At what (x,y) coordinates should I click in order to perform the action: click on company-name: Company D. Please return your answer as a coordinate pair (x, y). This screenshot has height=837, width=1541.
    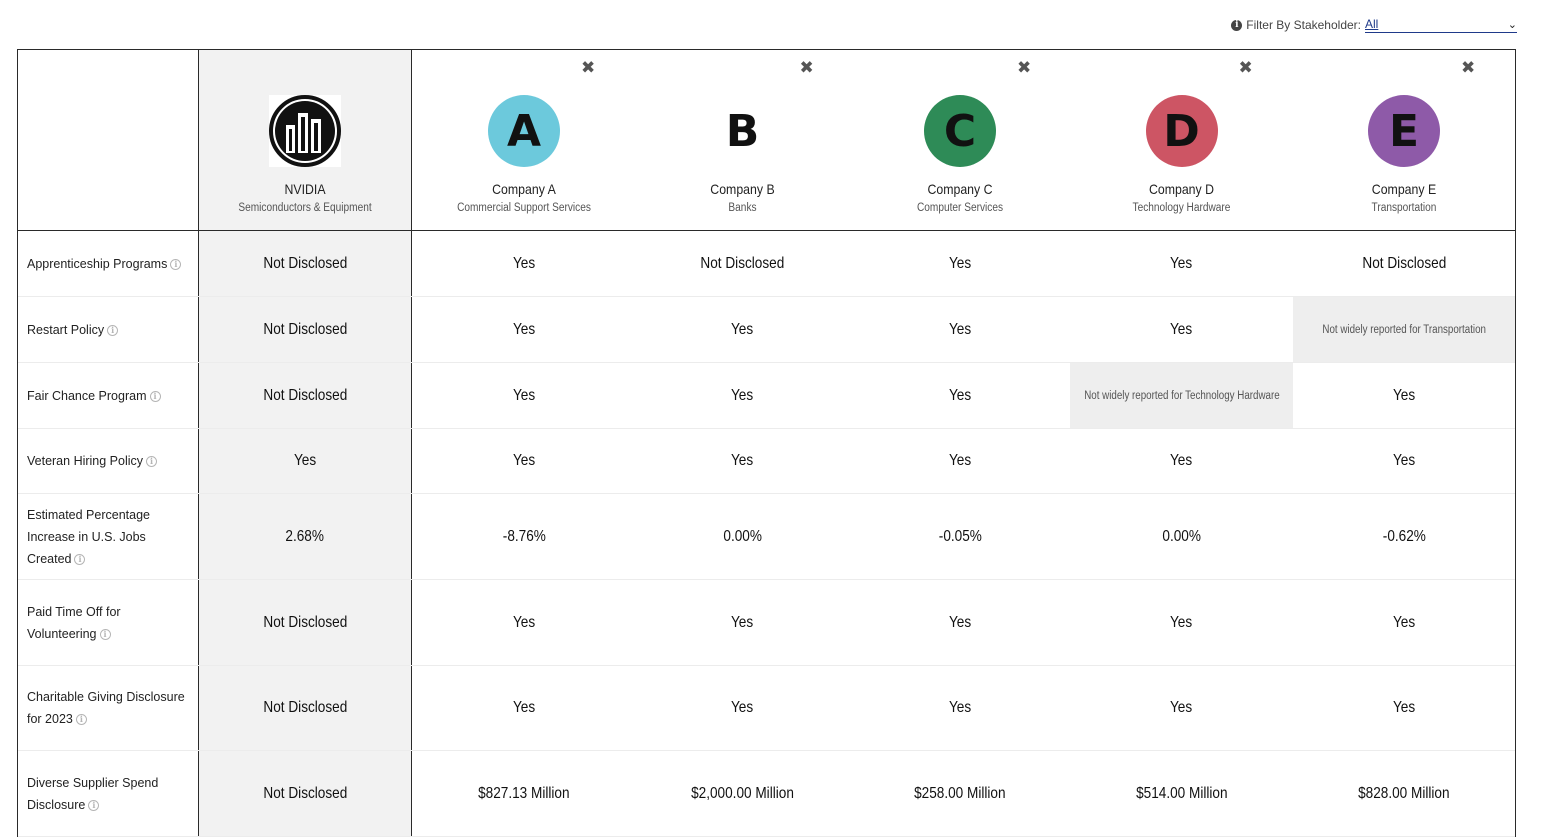
    Looking at the image, I should click on (1181, 189).